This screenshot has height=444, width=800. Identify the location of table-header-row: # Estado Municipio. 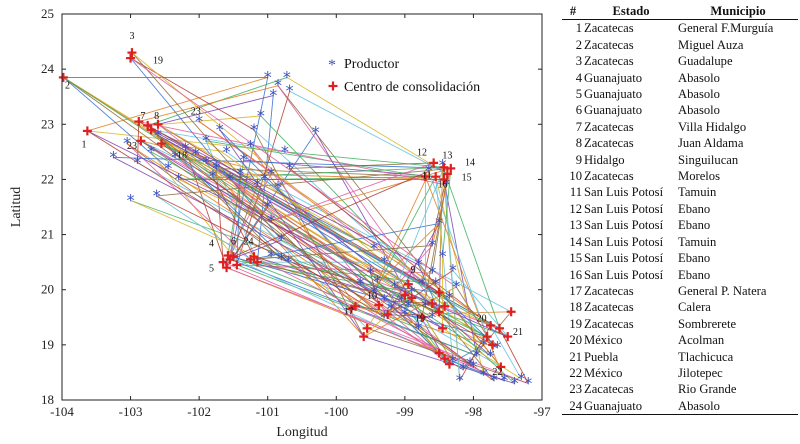
(680, 12).